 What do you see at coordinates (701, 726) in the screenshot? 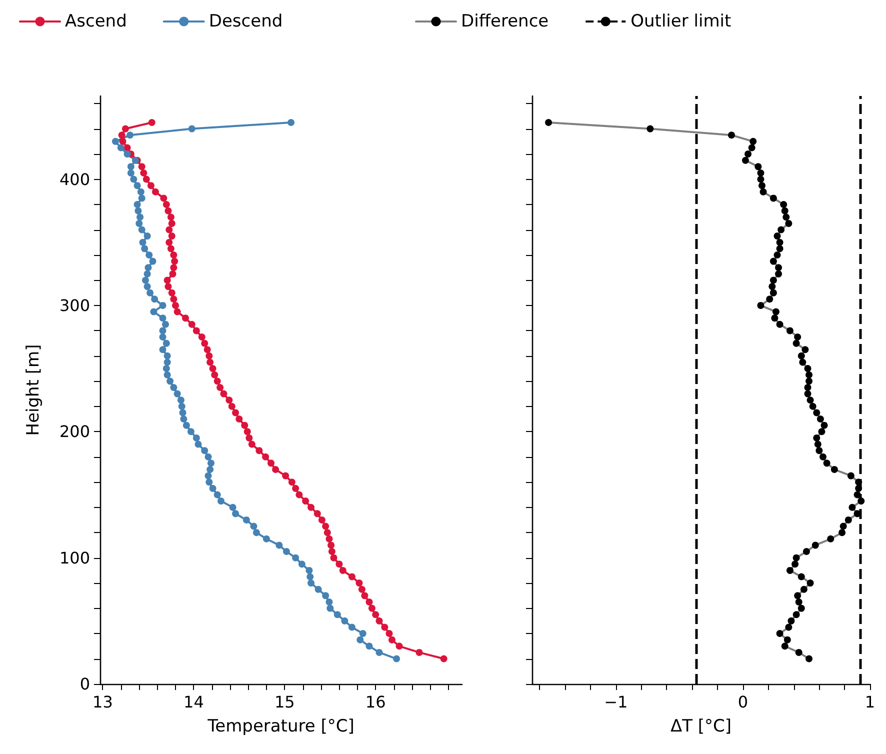
I see `x-axis-title: ΔT [°C]` at bounding box center [701, 726].